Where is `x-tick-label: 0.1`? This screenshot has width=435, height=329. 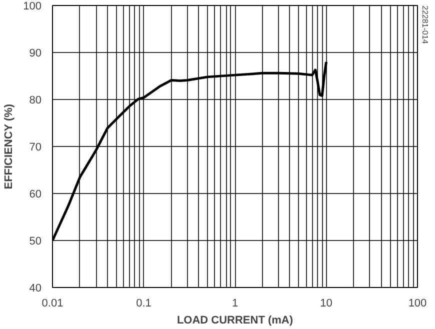
x-tick-label: 0.1 is located at coordinates (144, 304).